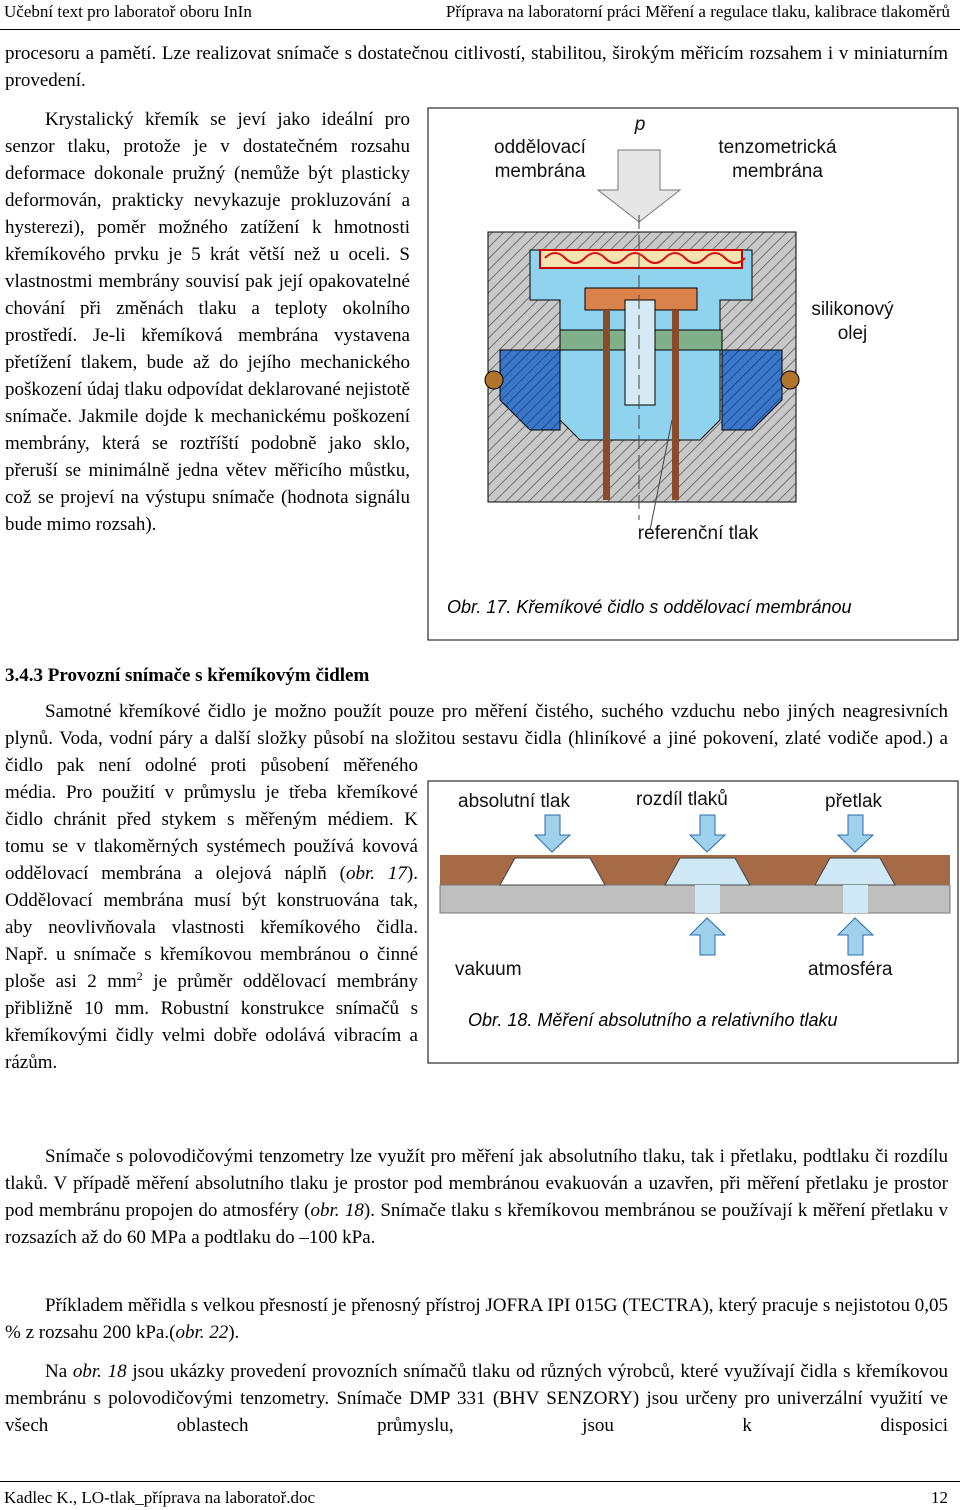 This screenshot has height=1510, width=960. What do you see at coordinates (698, 533) in the screenshot?
I see `figure-label: referenční tlak` at bounding box center [698, 533].